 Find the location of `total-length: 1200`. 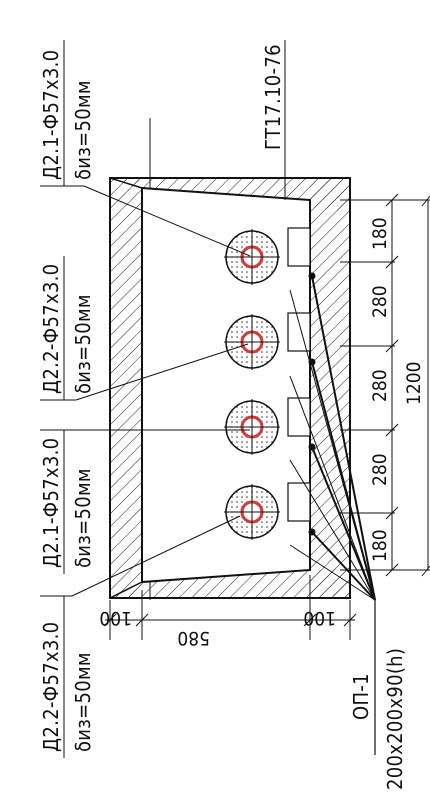

total-length: 1200 is located at coordinates (414, 384).